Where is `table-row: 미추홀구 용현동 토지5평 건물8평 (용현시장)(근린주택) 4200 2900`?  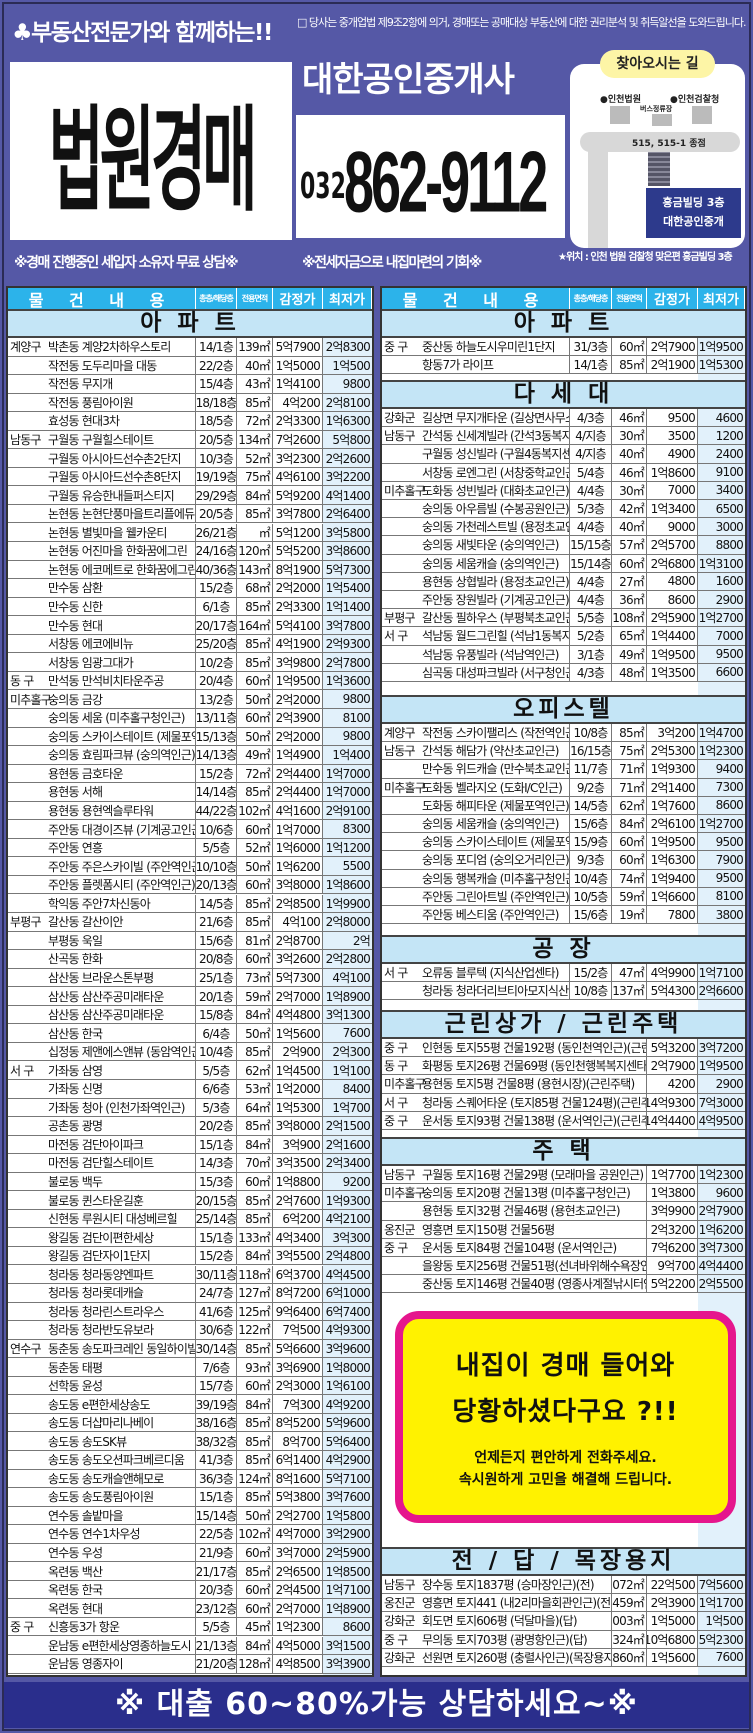
table-row: 미추홀구 용현동 토지5평 건물8평 (용현시장)(근린주택) 4200 2900 is located at coordinates (563, 1084).